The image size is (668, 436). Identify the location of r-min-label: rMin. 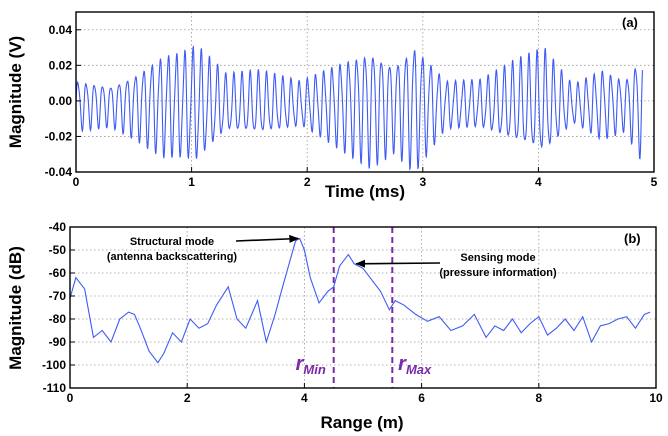
(311, 365).